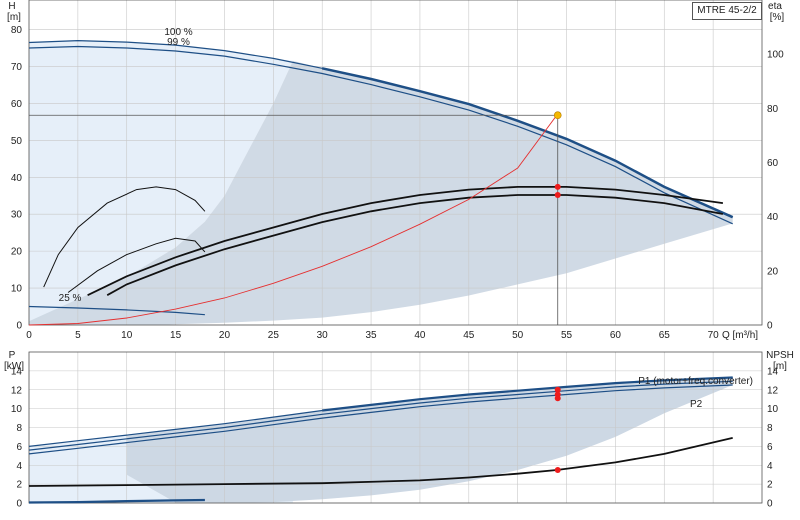  Describe the element at coordinates (70, 298) in the screenshot. I see `curve-label-25: 25 %` at that location.